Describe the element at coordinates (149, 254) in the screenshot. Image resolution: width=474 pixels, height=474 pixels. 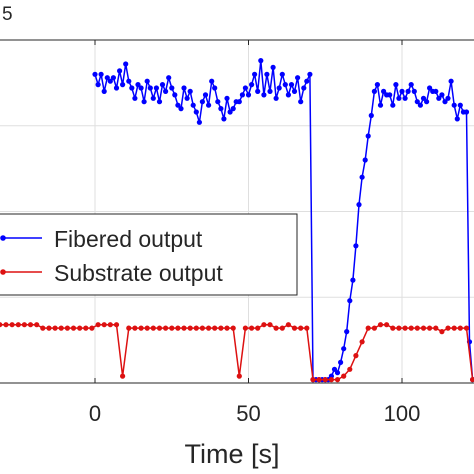
I see `legend-box` at that location.